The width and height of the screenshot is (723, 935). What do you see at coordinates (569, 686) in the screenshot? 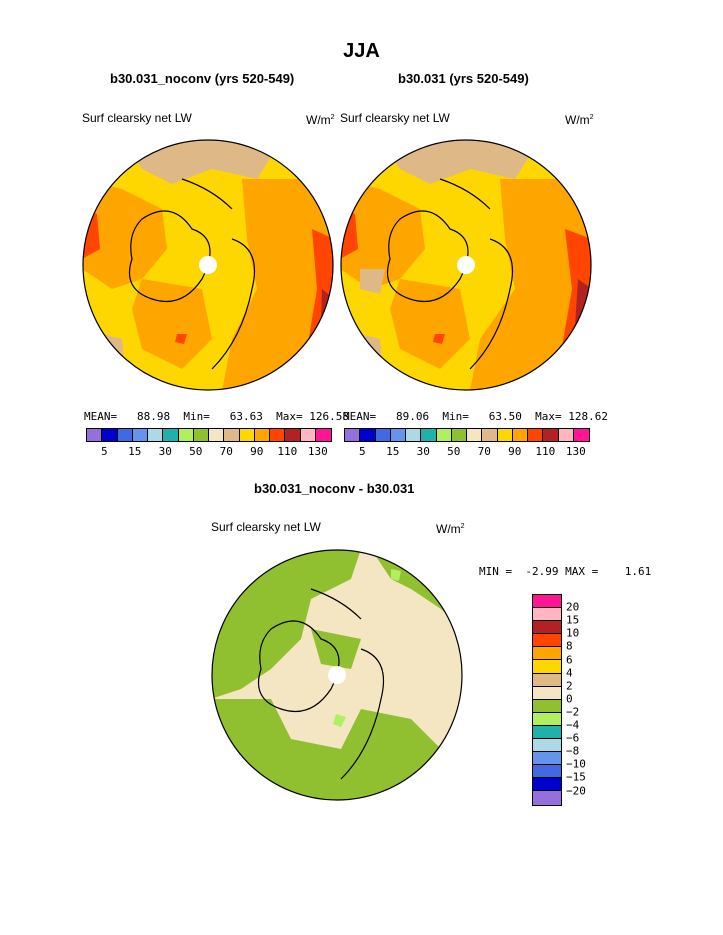
I see `colorbar-tick-label: 2` at bounding box center [569, 686].